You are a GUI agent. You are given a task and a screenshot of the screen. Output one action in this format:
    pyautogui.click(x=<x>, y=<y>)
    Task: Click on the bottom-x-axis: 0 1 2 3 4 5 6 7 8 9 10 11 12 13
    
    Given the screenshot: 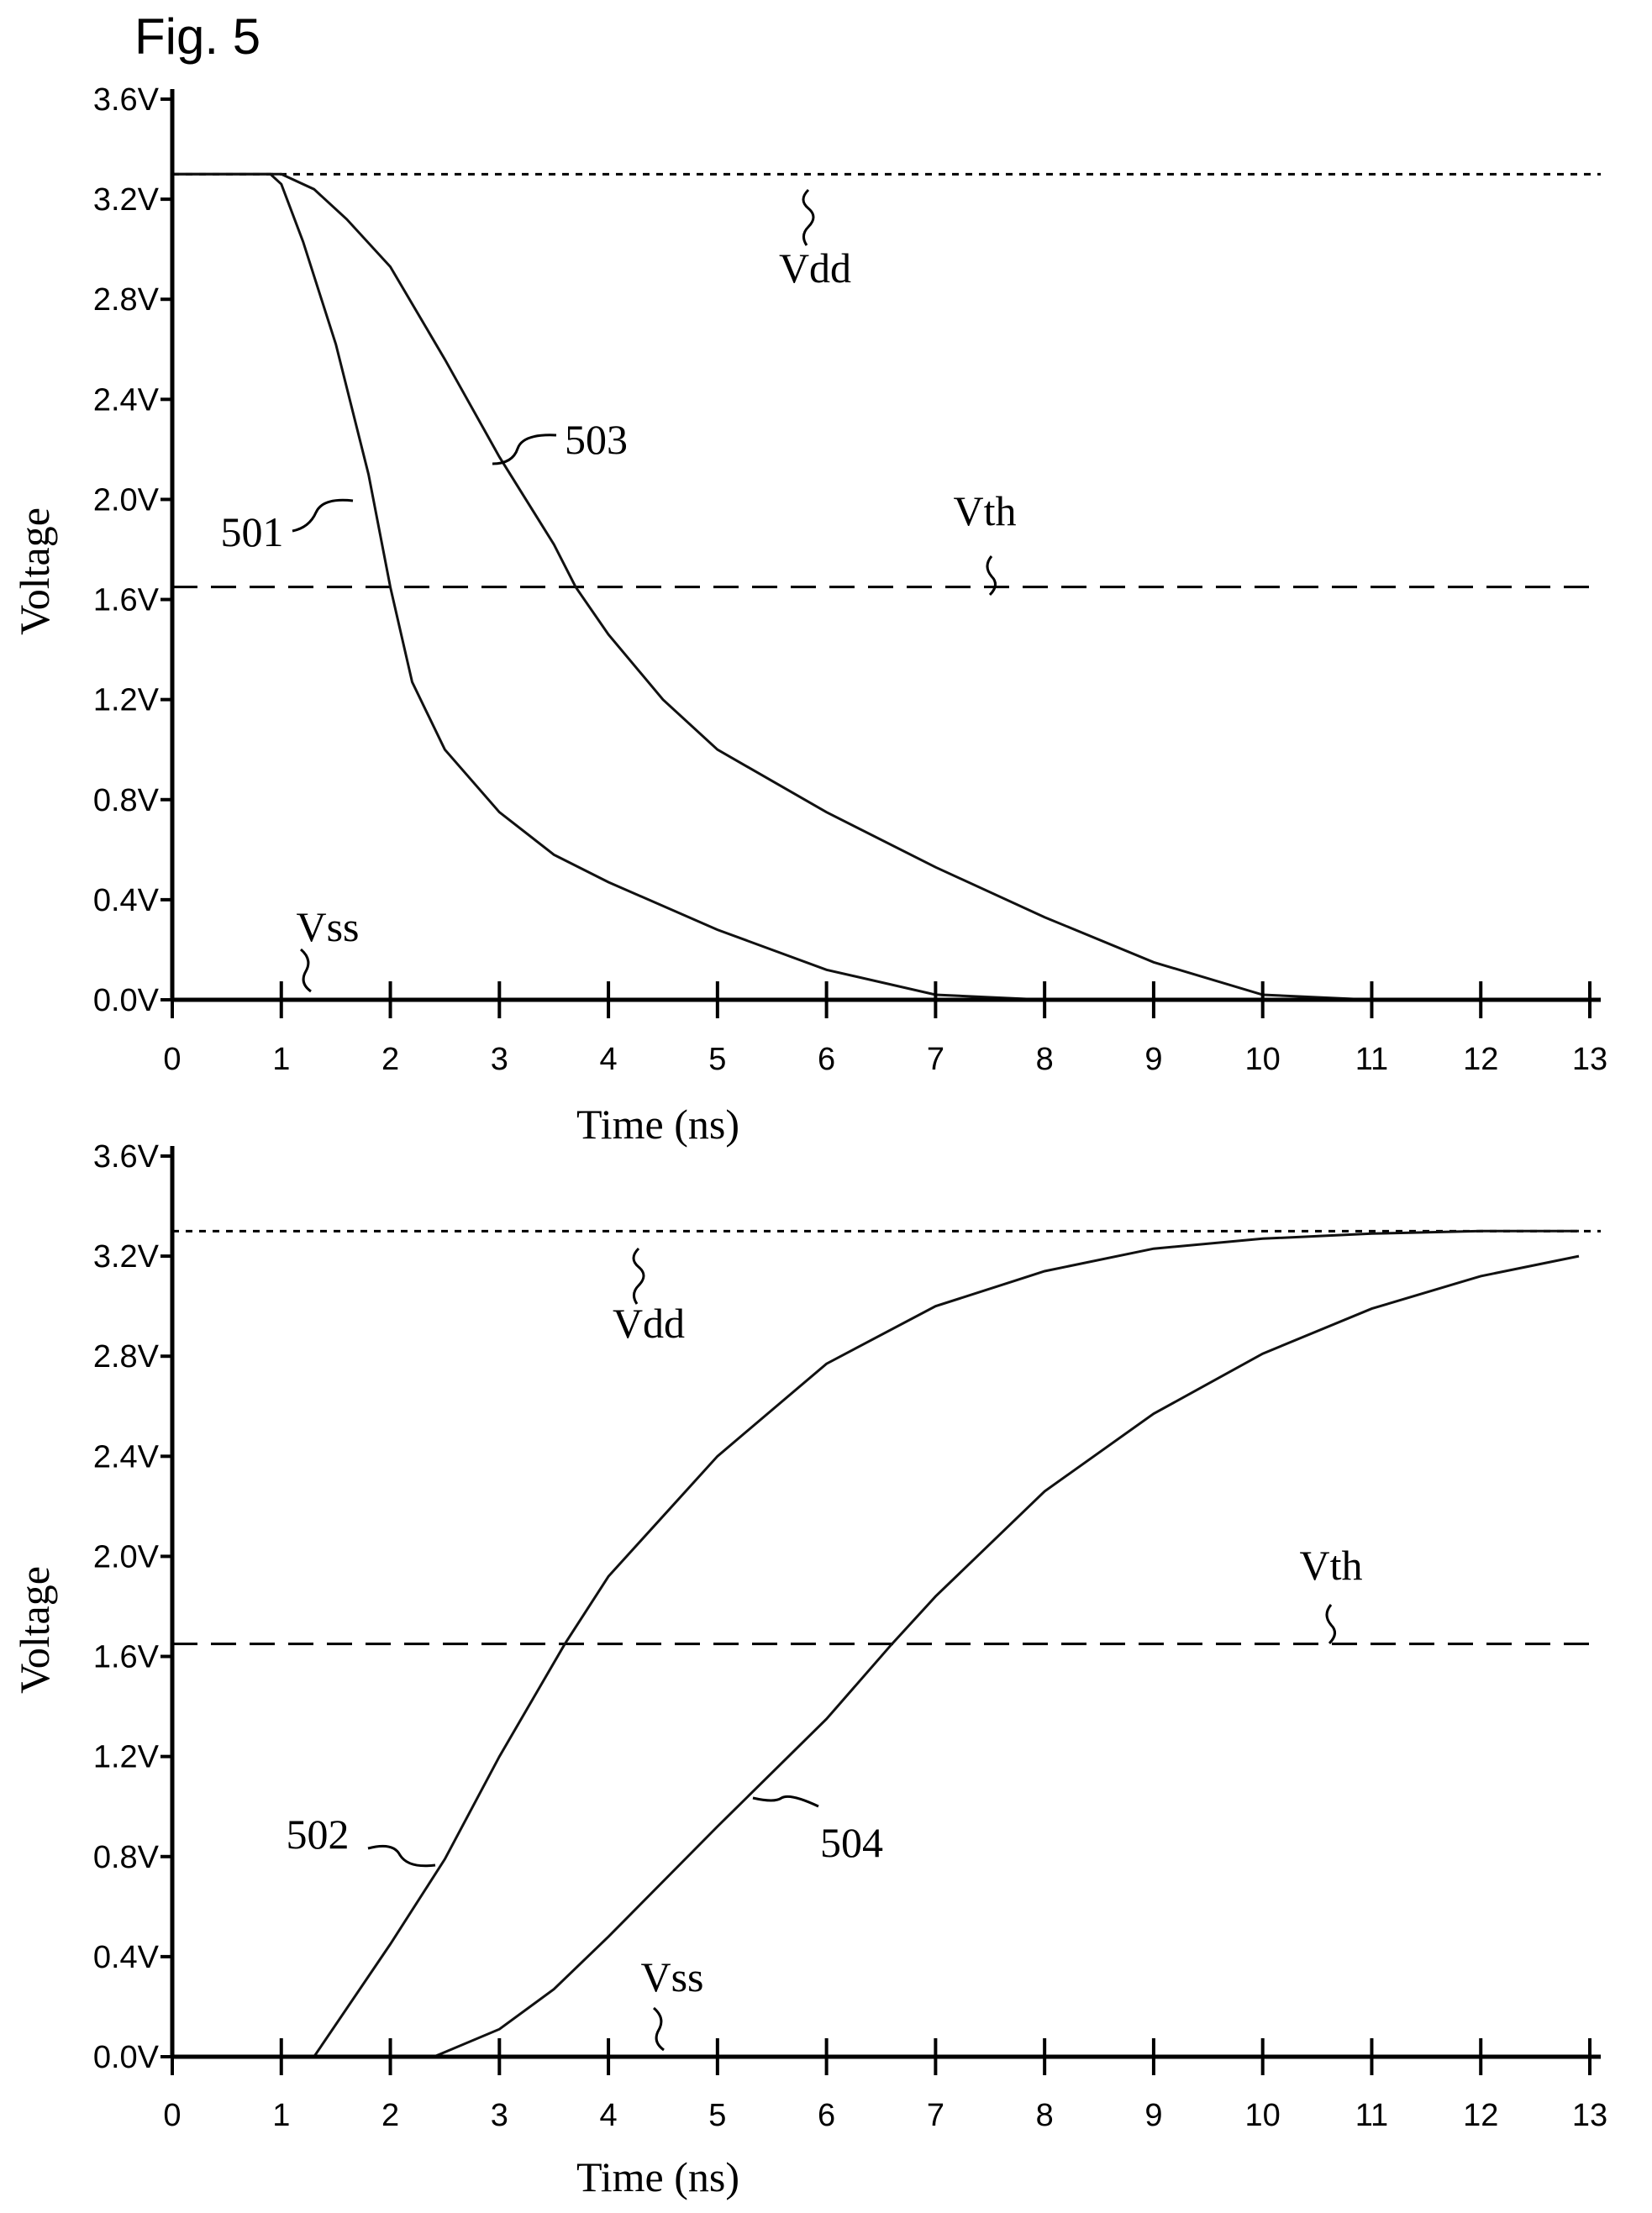 What is the action you would take?
    pyautogui.click(x=885, y=2085)
    